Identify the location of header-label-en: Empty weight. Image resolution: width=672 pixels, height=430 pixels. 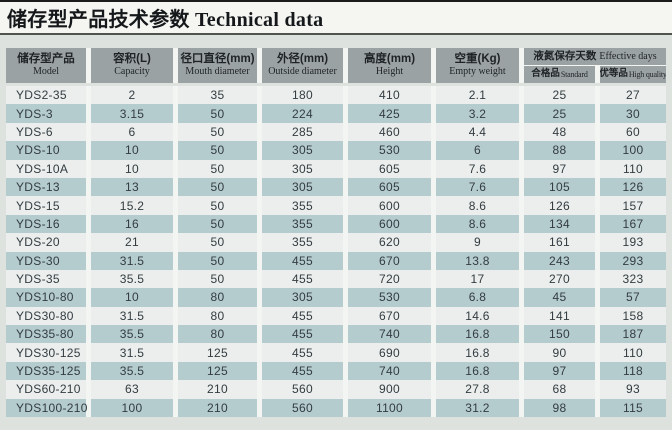
(477, 72).